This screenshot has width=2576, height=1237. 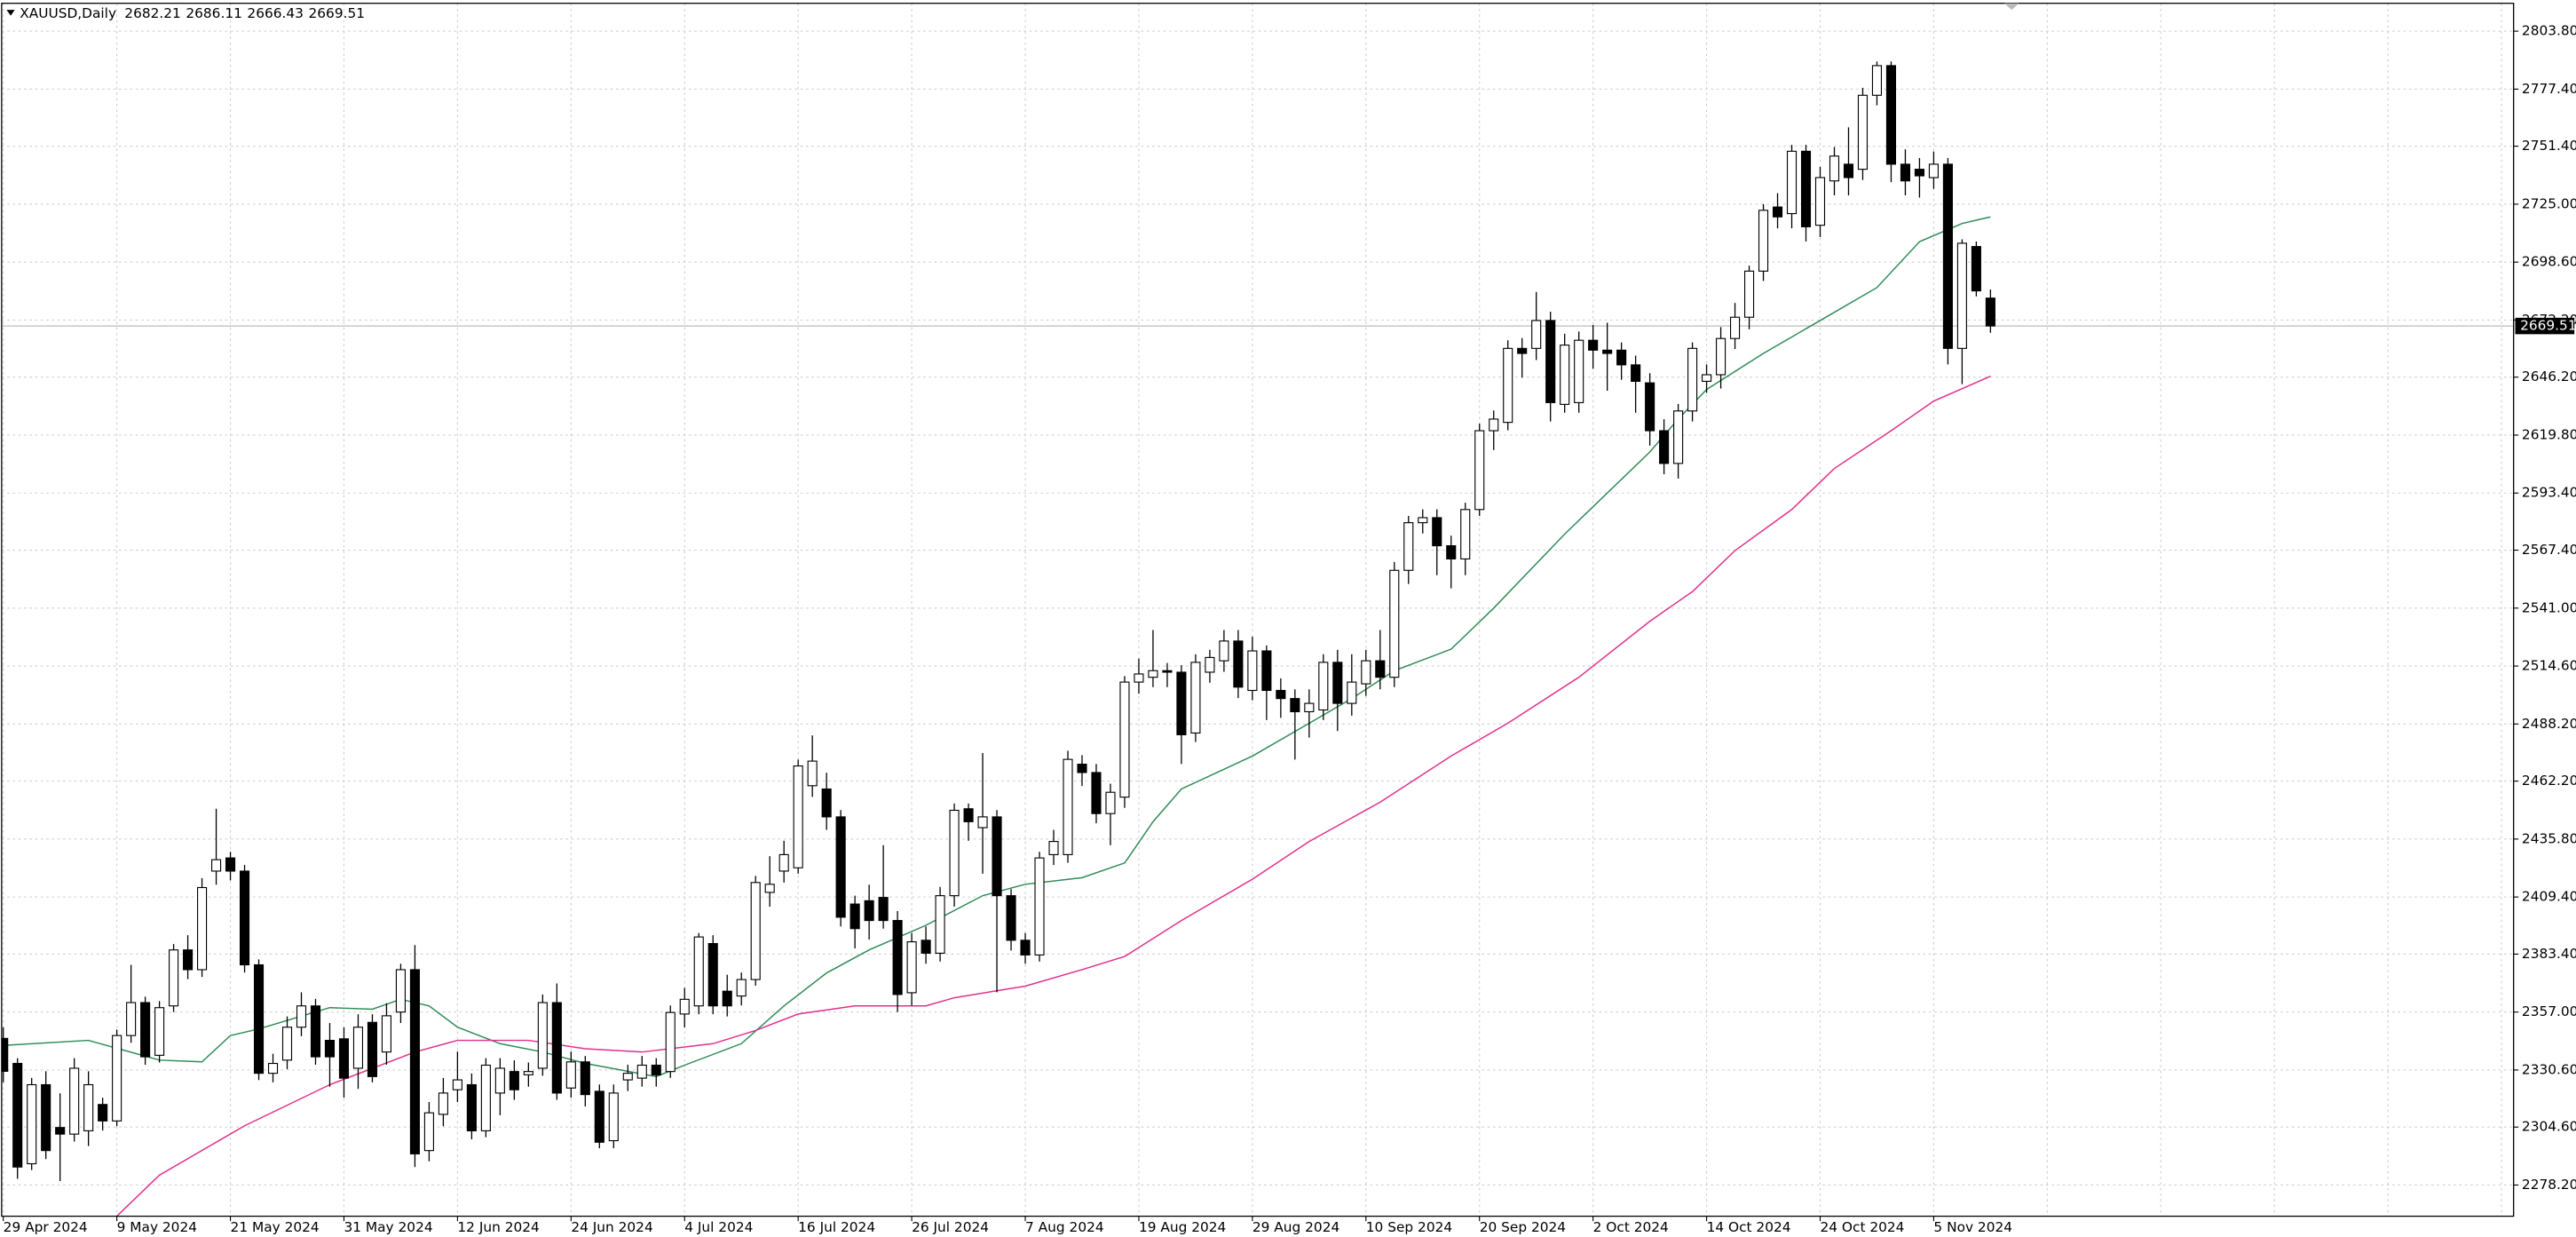 I want to click on y-tick-label: 2462.20, so click(x=2549, y=781).